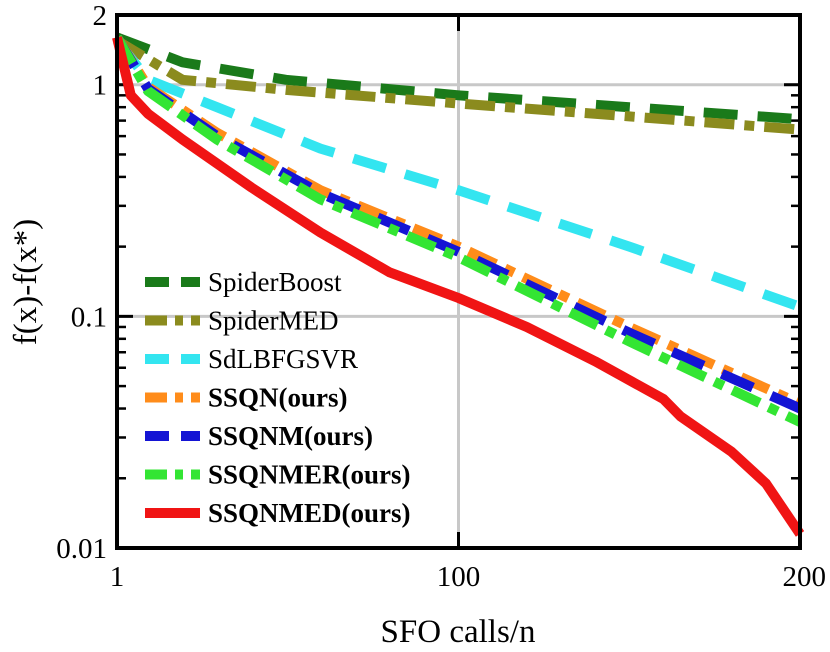 Image resolution: width=830 pixels, height=652 pixels. I want to click on series-line-spidermed, so click(457, 85).